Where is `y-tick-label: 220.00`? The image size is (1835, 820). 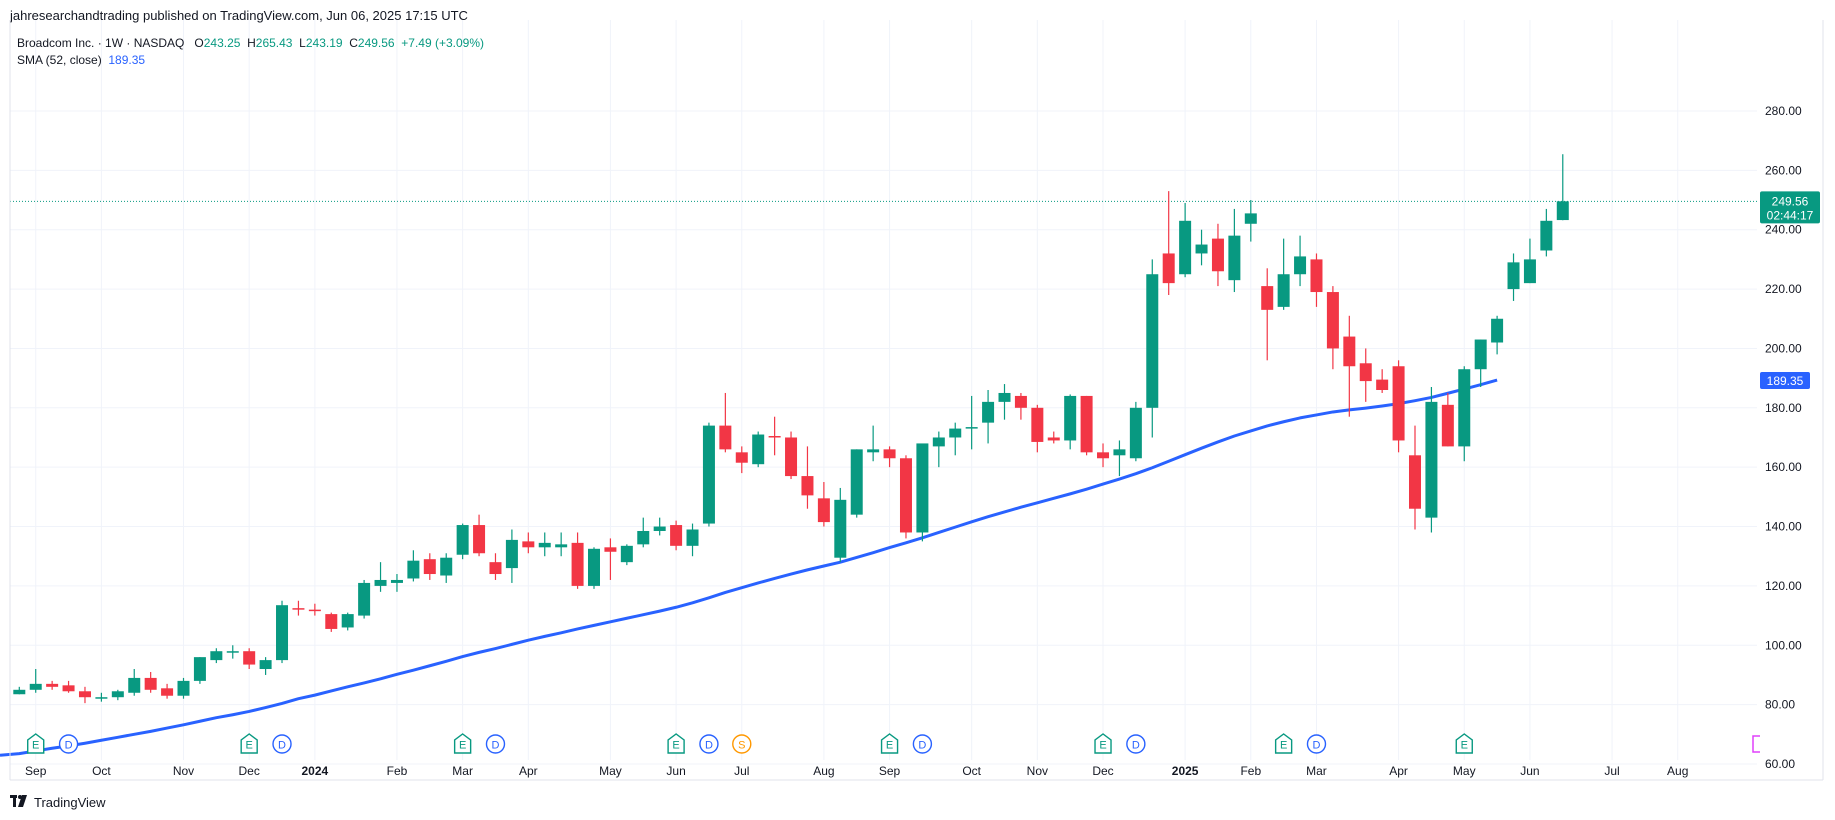
y-tick-label: 220.00 is located at coordinates (1783, 289).